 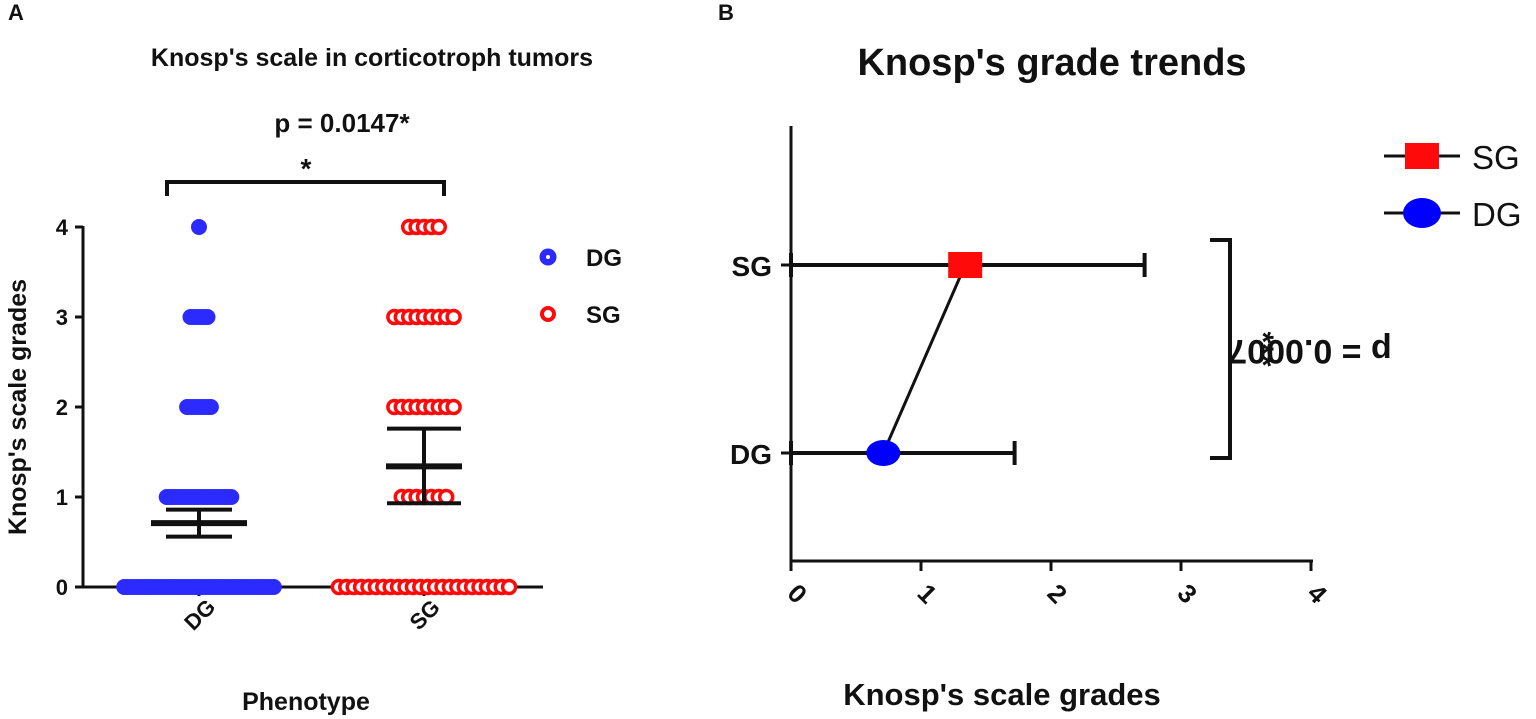 What do you see at coordinates (305, 188) in the screenshot?
I see `significance-bracket` at bounding box center [305, 188].